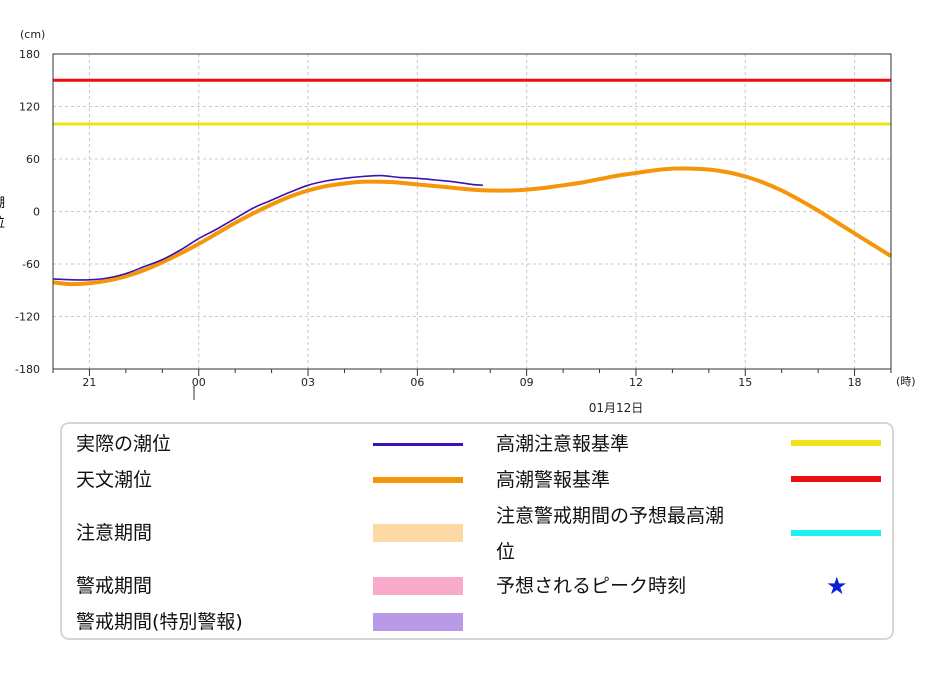  Describe the element at coordinates (527, 382) in the screenshot. I see `x-tick-label: 09` at that location.